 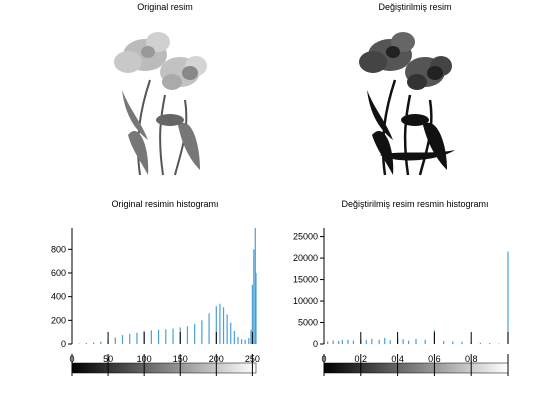 What do you see at coordinates (155, 302) in the screenshot?
I see `original-histogram: 0 200 400 600 800 0 50 100 150 200 250` at bounding box center [155, 302].